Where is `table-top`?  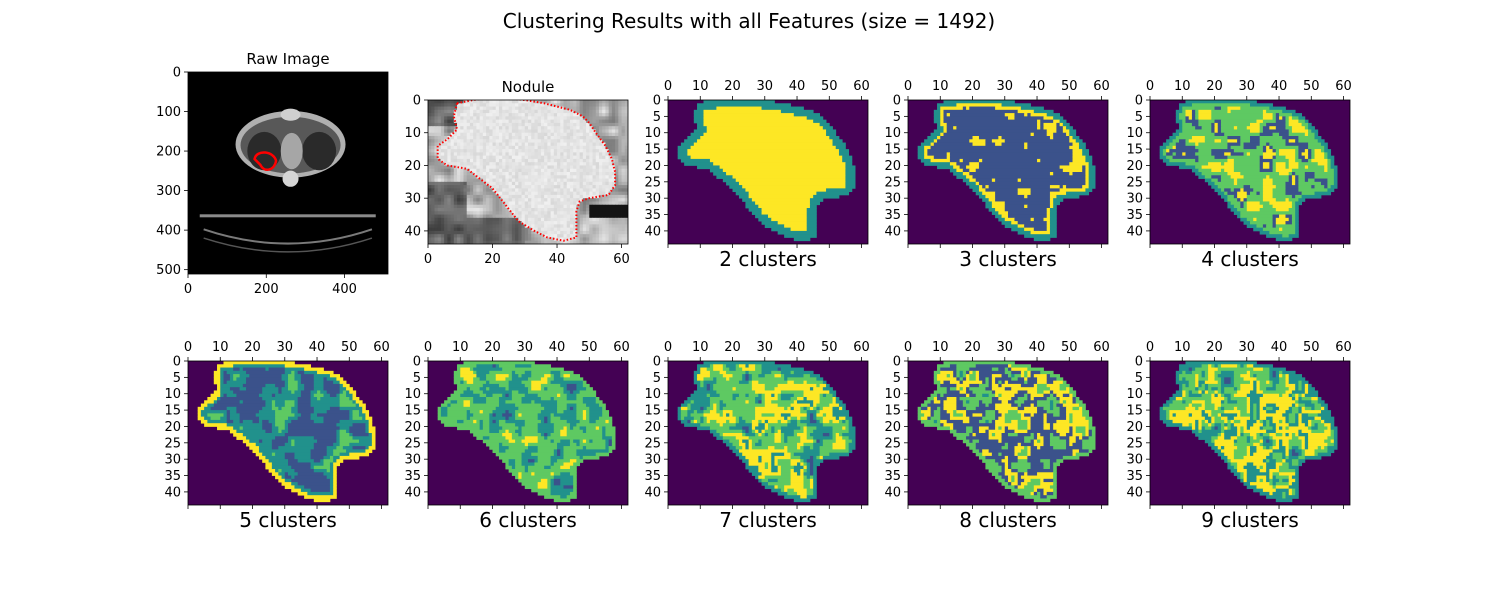
table-top is located at coordinates (287, 216).